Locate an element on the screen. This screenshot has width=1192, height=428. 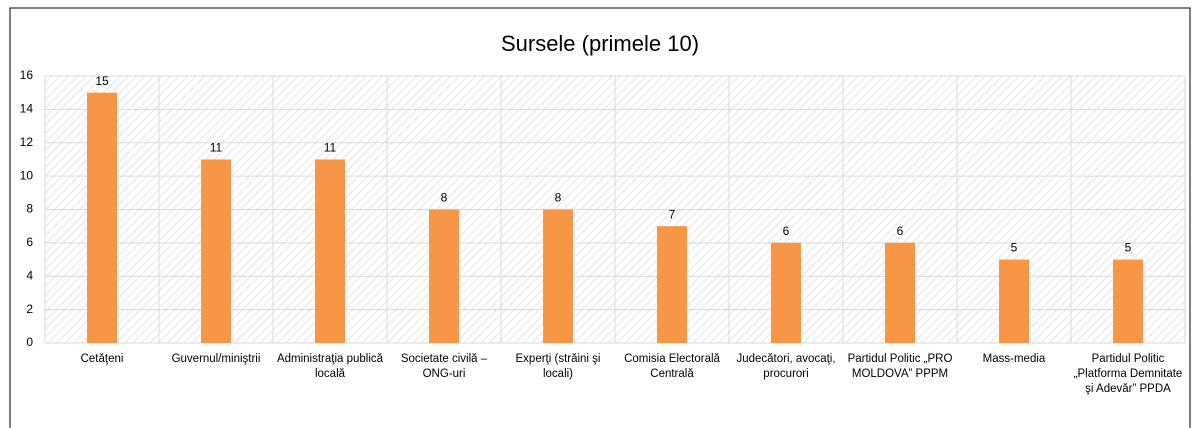
y-tick-label: 14 is located at coordinates (27, 109).